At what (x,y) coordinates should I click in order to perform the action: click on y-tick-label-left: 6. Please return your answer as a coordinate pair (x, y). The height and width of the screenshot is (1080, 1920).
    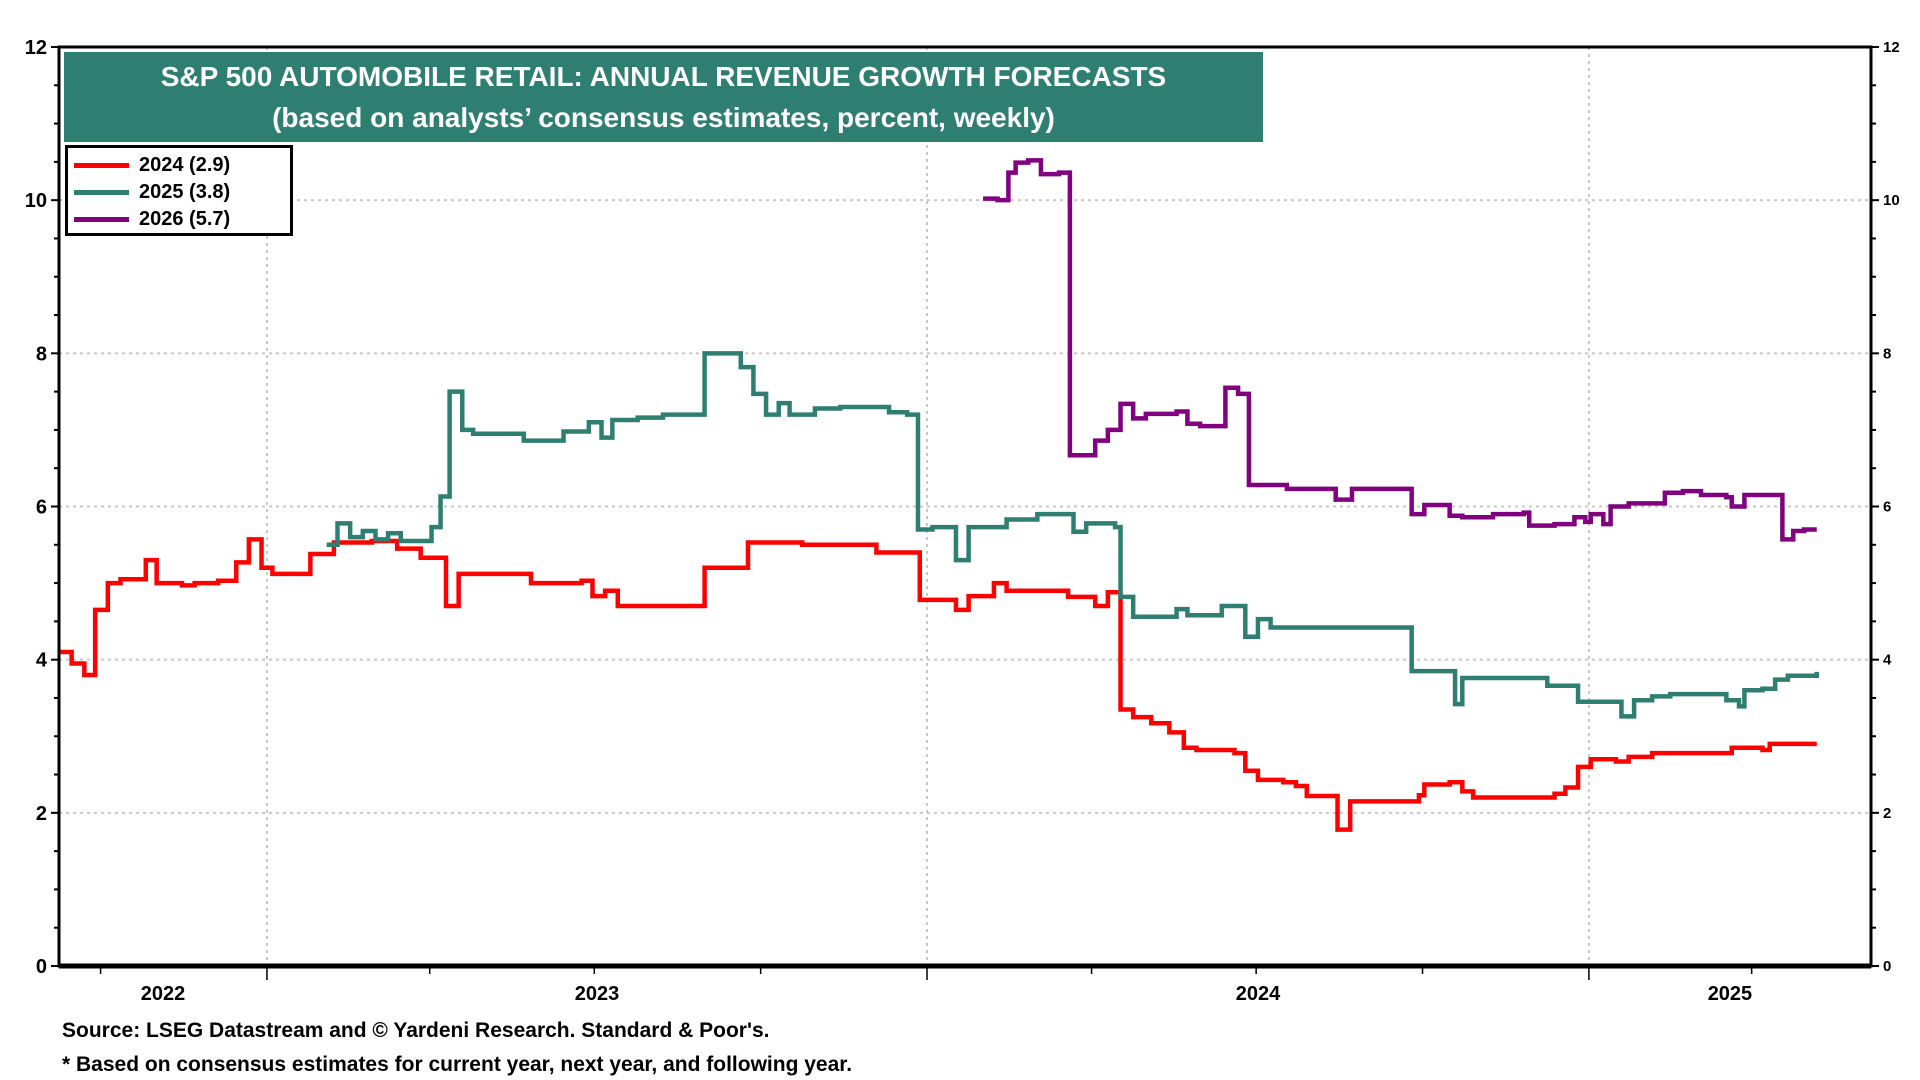
    Looking at the image, I should click on (41, 508).